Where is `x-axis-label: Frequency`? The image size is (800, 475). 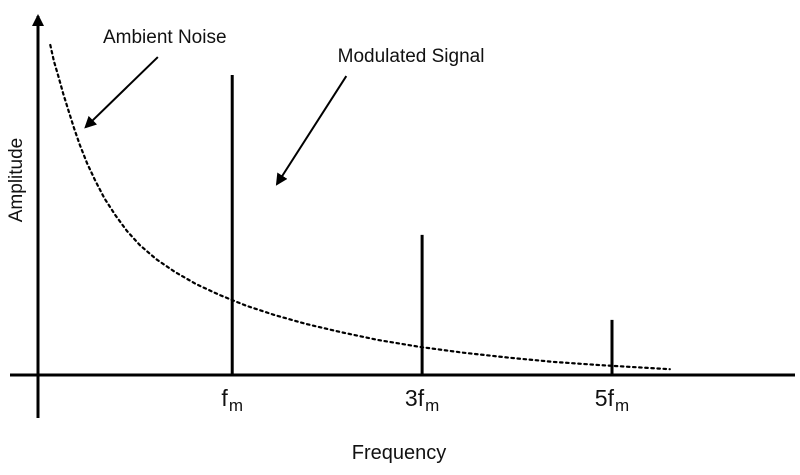
x-axis-label: Frequency is located at coordinates (399, 453).